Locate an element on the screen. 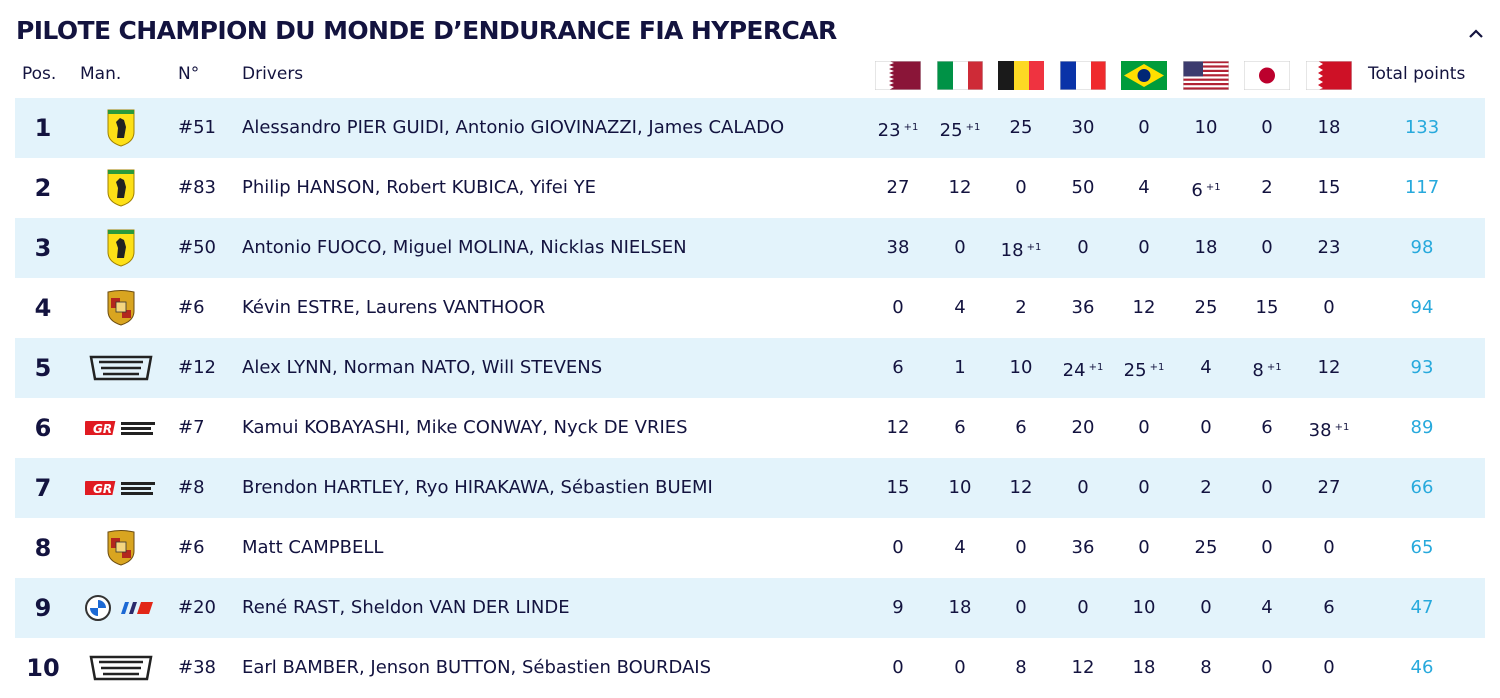 The height and width of the screenshot is (698, 1500). total-points: 89 is located at coordinates (1422, 427).